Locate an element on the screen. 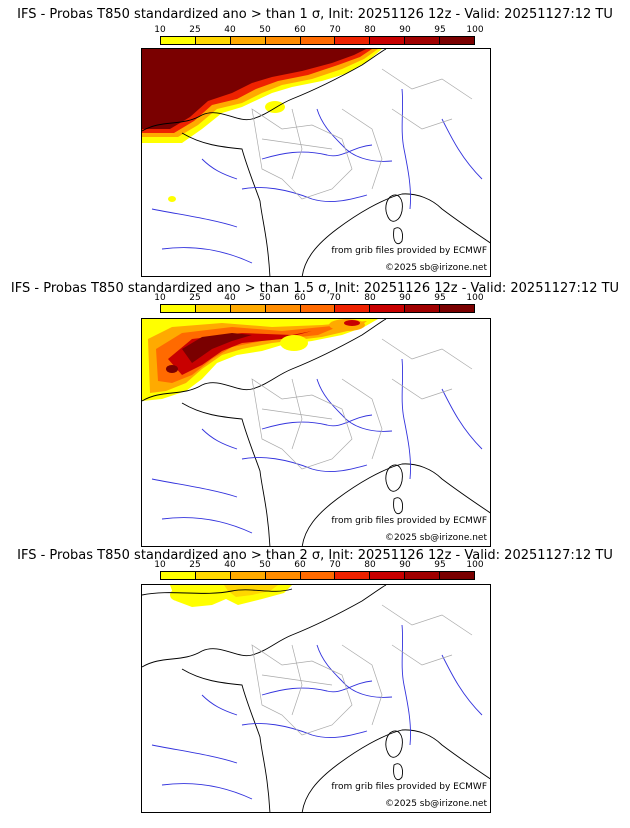  panel-3-grib-credit: from grib files provided by ECMWF is located at coordinates (409, 787).